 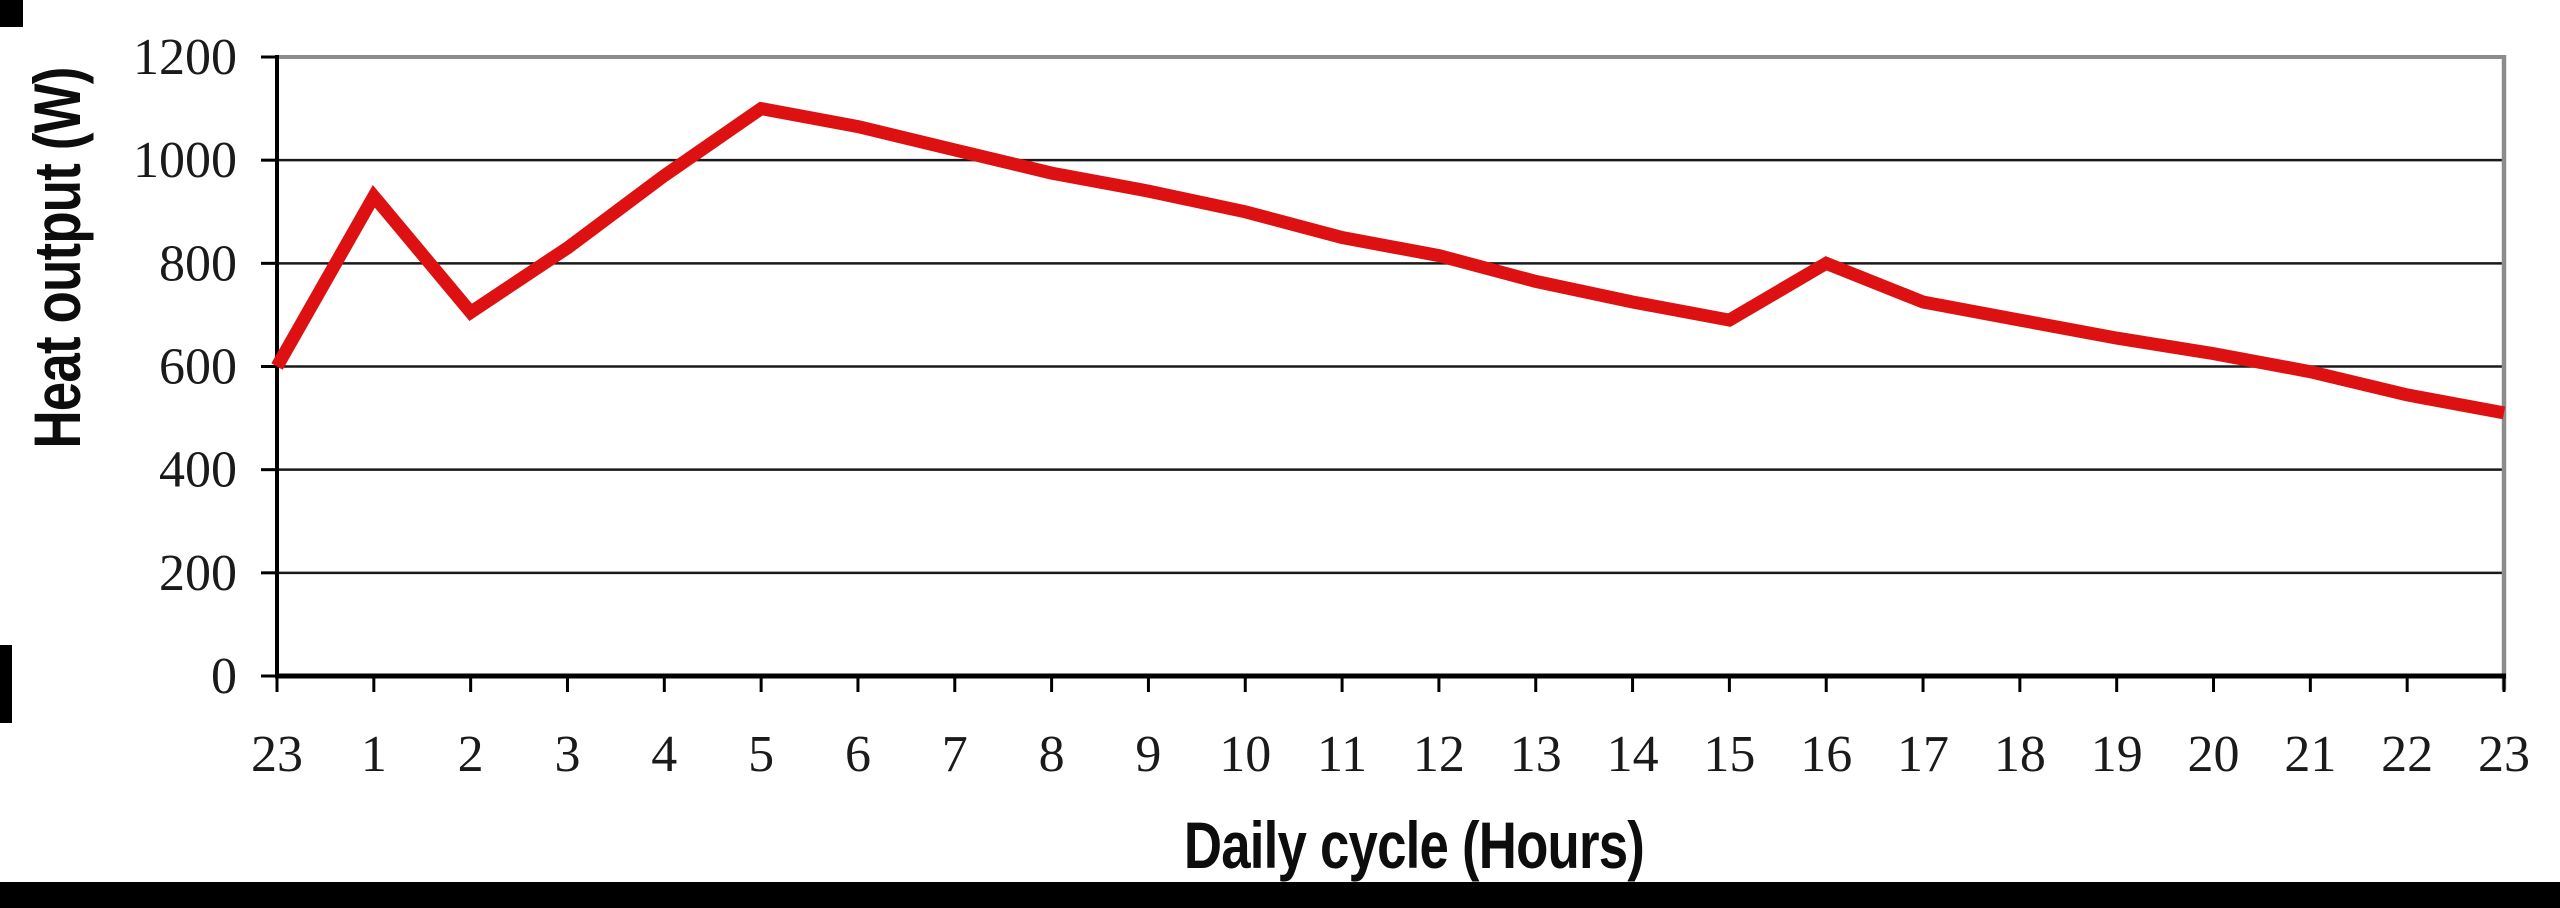 What do you see at coordinates (1342, 754) in the screenshot?
I see `x-tick-label: 11` at bounding box center [1342, 754].